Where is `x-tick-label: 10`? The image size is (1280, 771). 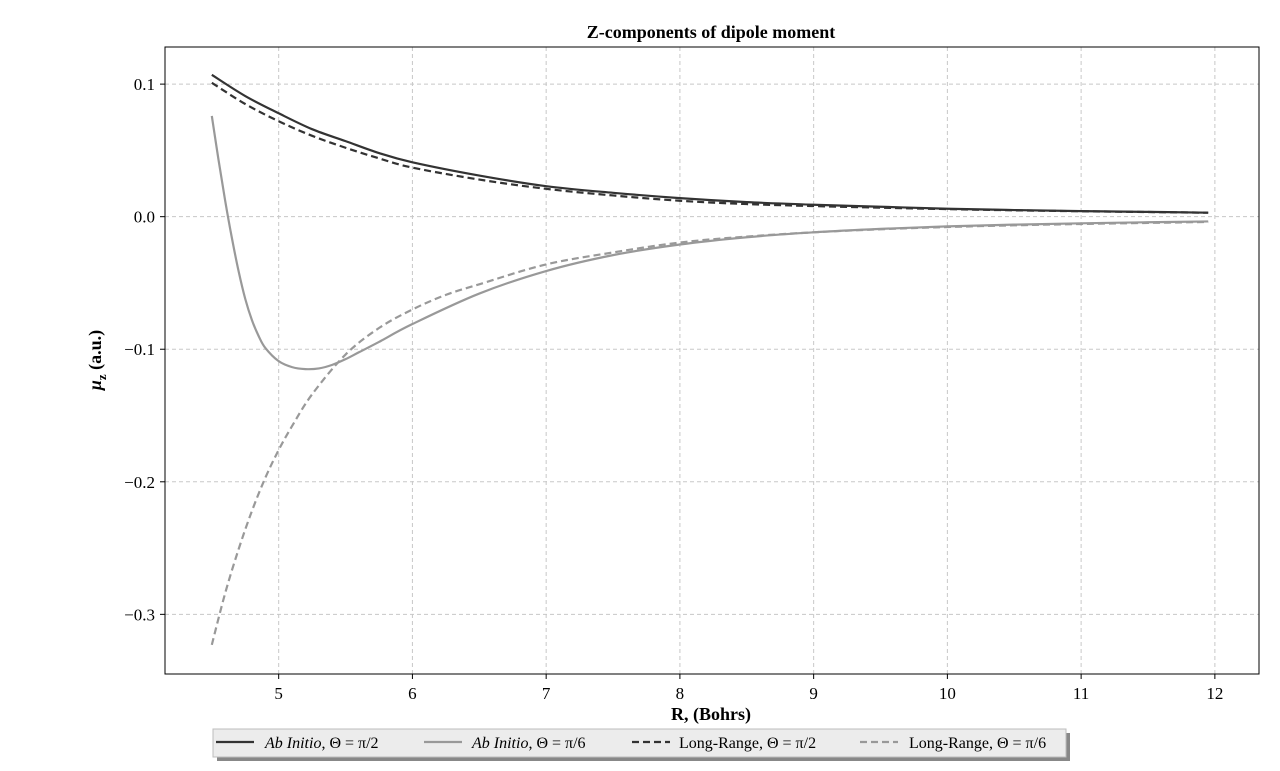
x-tick-label: 10 is located at coordinates (947, 693).